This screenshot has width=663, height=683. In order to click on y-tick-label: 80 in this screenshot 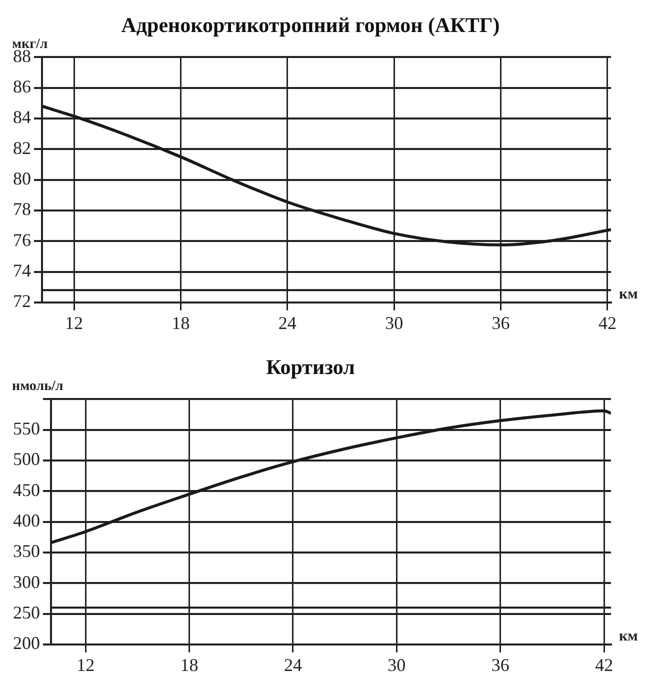, I will do `click(22, 178)`.